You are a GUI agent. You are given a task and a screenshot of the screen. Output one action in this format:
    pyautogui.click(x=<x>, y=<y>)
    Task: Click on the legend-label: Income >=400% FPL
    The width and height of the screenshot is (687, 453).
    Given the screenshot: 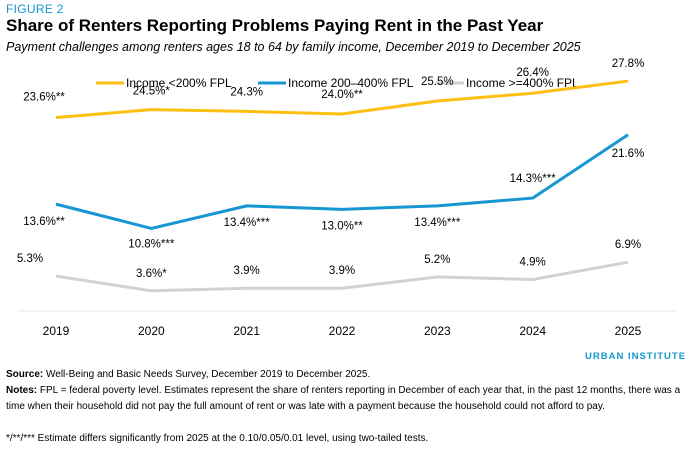 What is the action you would take?
    pyautogui.click(x=522, y=83)
    